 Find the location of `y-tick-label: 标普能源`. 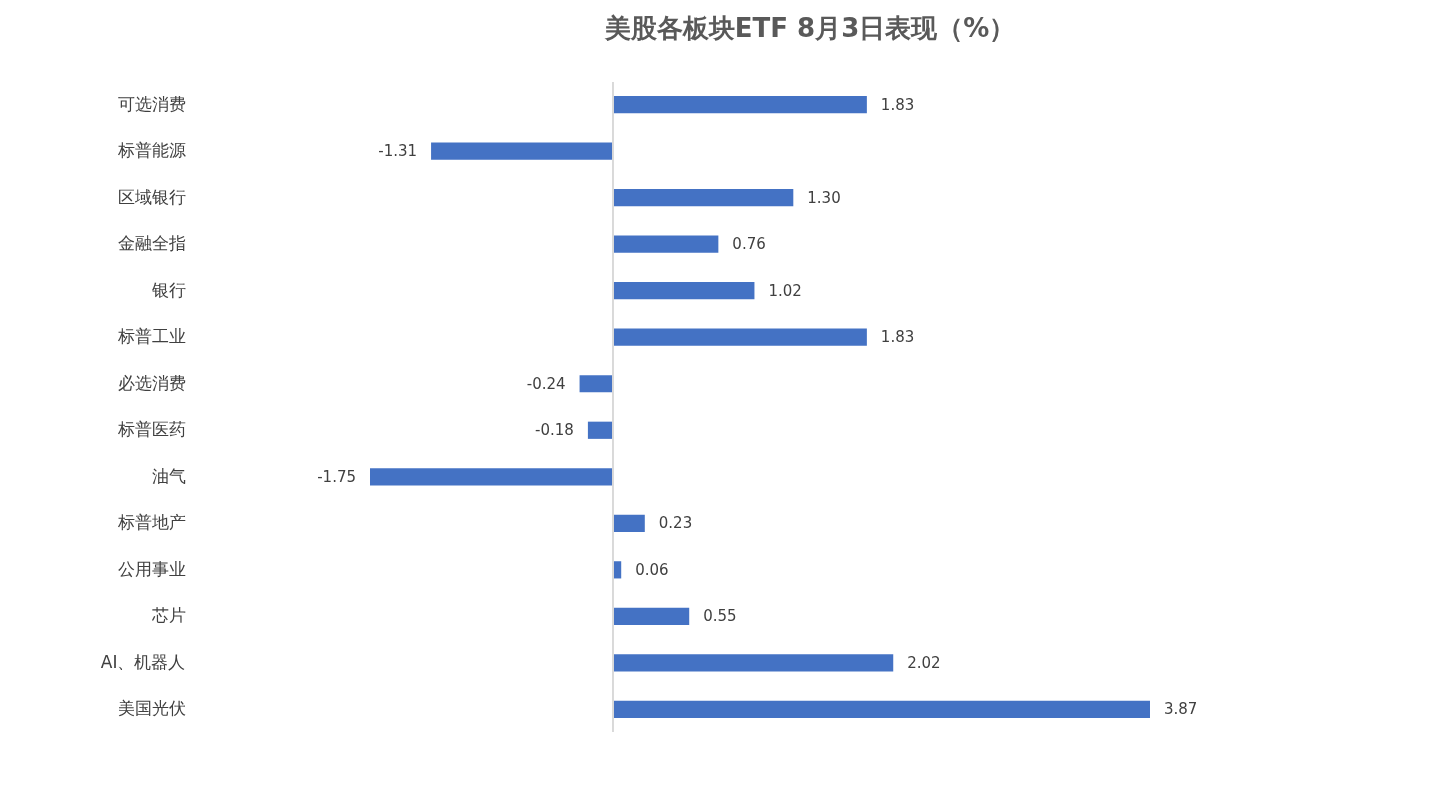

y-tick-label: 标普能源 is located at coordinates (151, 150).